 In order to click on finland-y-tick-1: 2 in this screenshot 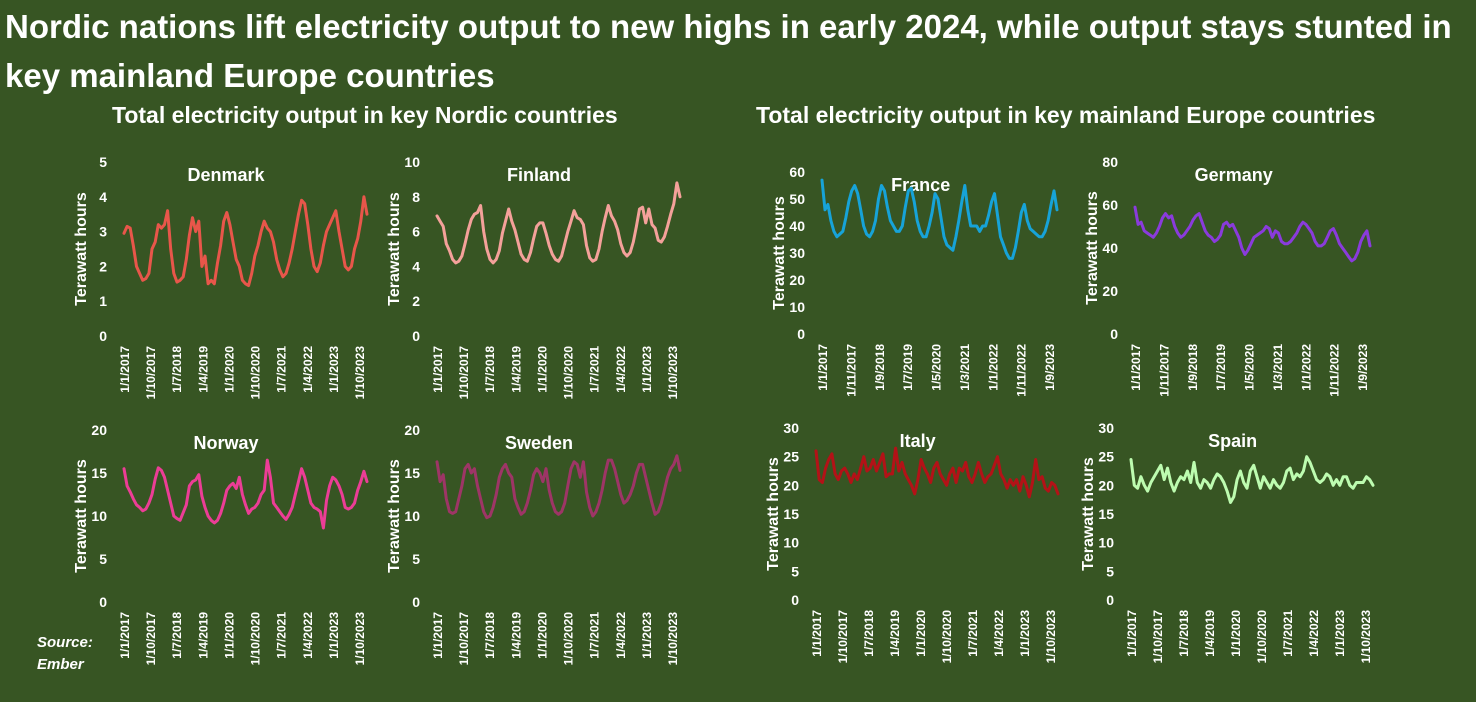, I will do `click(416, 301)`.